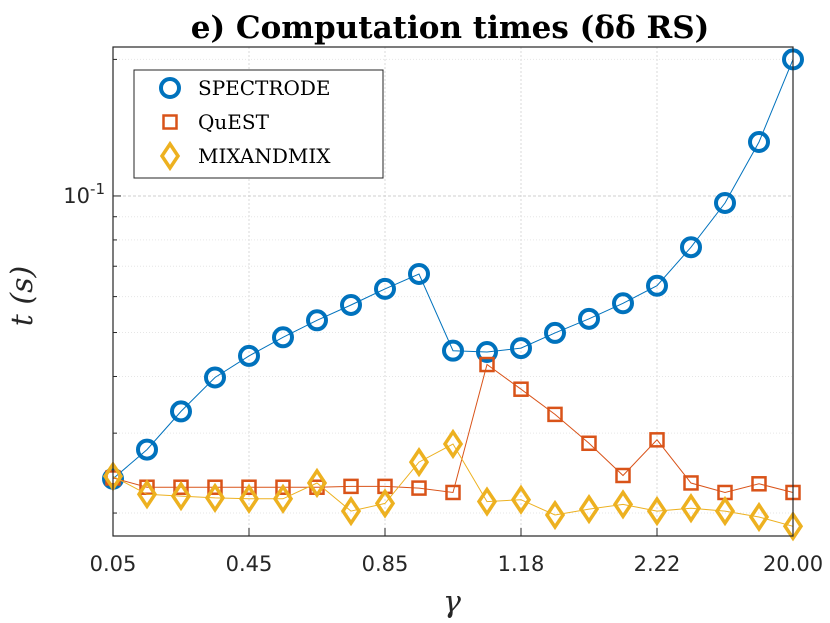 This screenshot has height=623, width=830. I want to click on x-tick-label: 20.00, so click(793, 564).